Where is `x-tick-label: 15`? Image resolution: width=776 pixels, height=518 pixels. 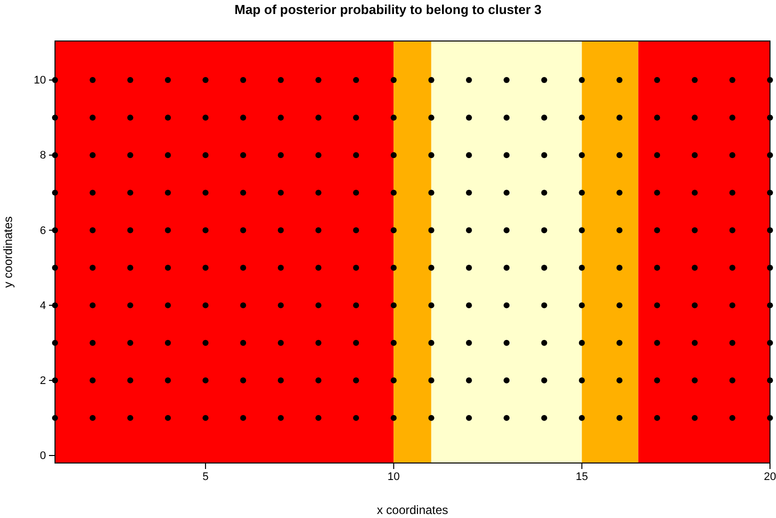 x-tick-label: 15 is located at coordinates (582, 476).